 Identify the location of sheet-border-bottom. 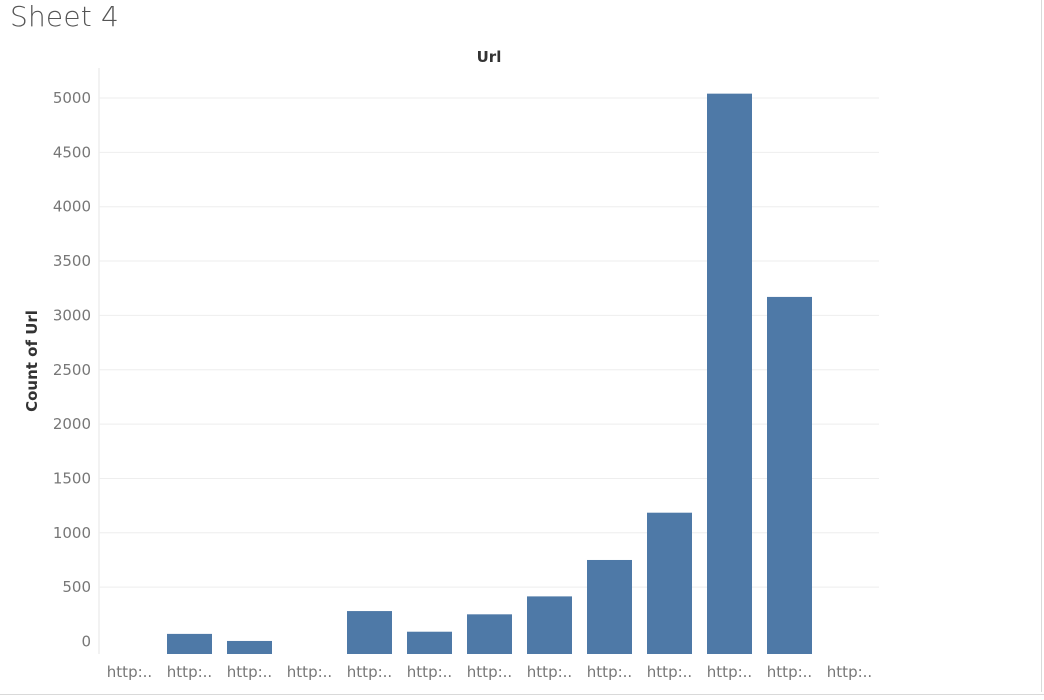
(522, 694).